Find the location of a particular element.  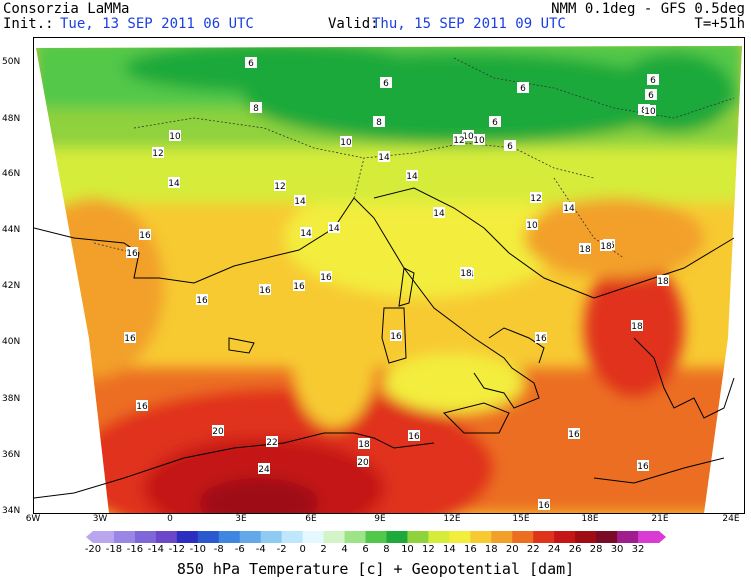

lon-tick: 3W is located at coordinates (100, 519).